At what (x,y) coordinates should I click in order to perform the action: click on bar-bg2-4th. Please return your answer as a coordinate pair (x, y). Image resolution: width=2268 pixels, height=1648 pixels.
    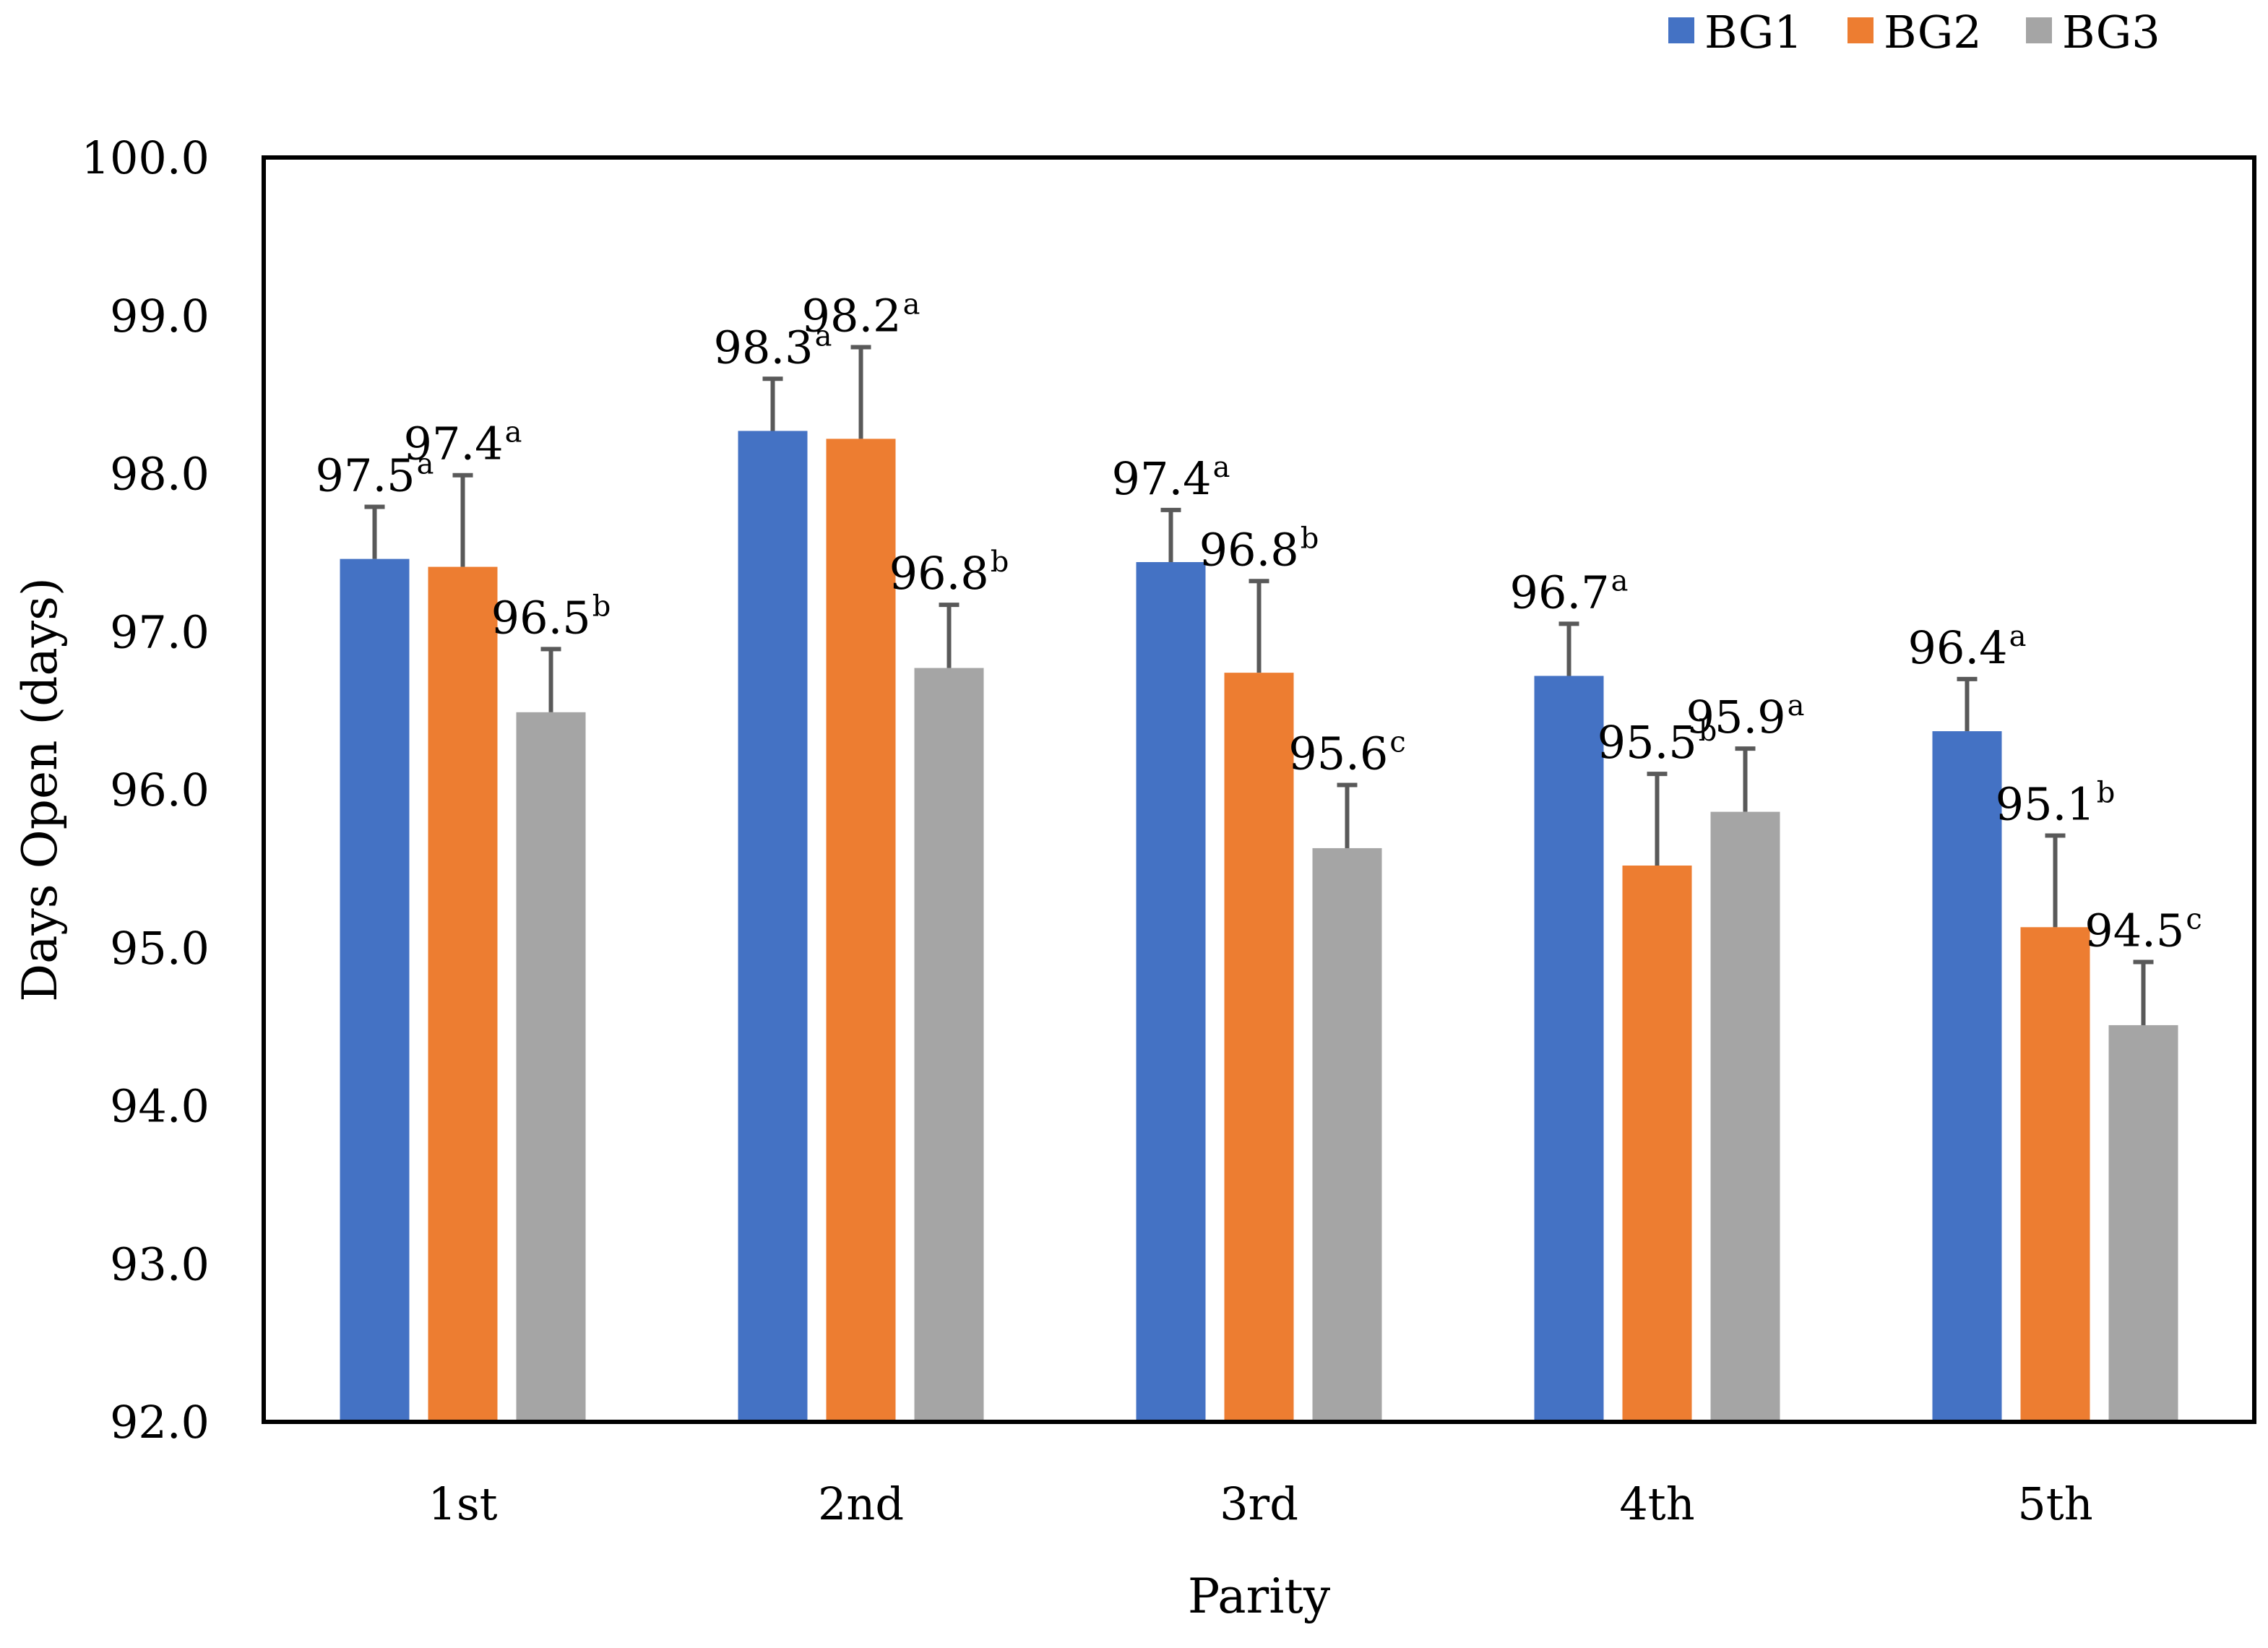
    Looking at the image, I should click on (1657, 1144).